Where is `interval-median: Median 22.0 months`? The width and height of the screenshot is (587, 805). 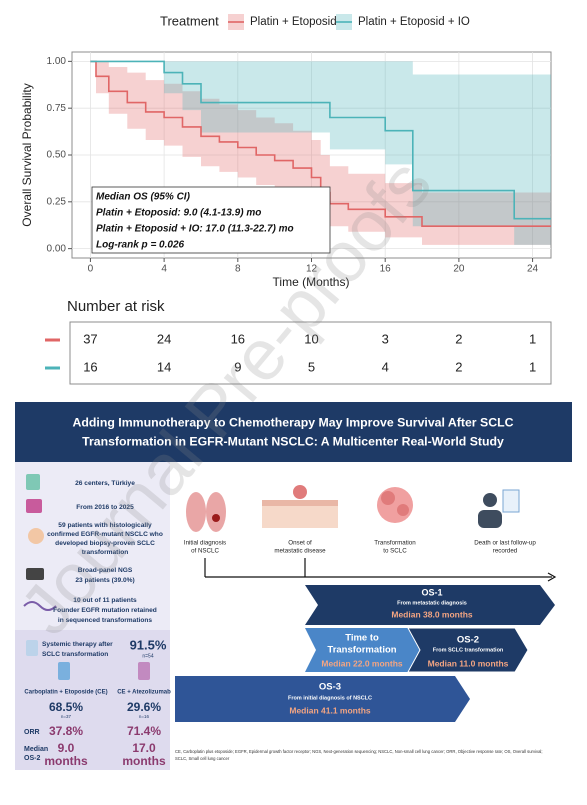 interval-median: Median 22.0 months is located at coordinates (362, 663).